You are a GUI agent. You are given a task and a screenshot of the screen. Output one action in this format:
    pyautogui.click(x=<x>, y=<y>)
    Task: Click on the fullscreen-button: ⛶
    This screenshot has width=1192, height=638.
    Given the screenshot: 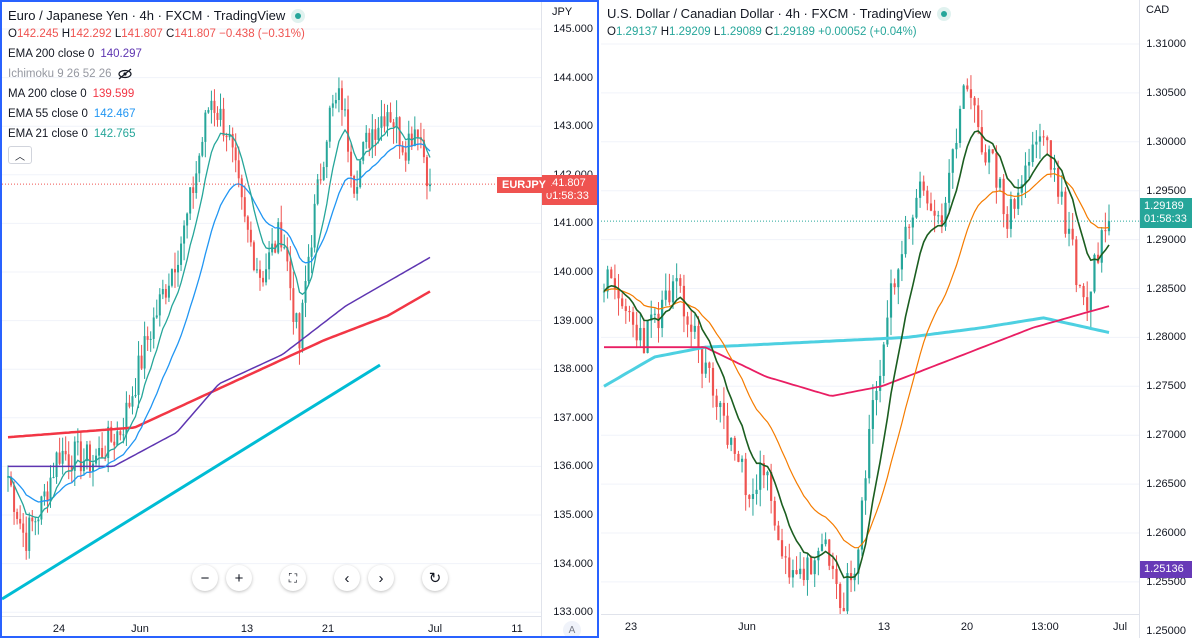 What is the action you would take?
    pyautogui.click(x=293, y=578)
    